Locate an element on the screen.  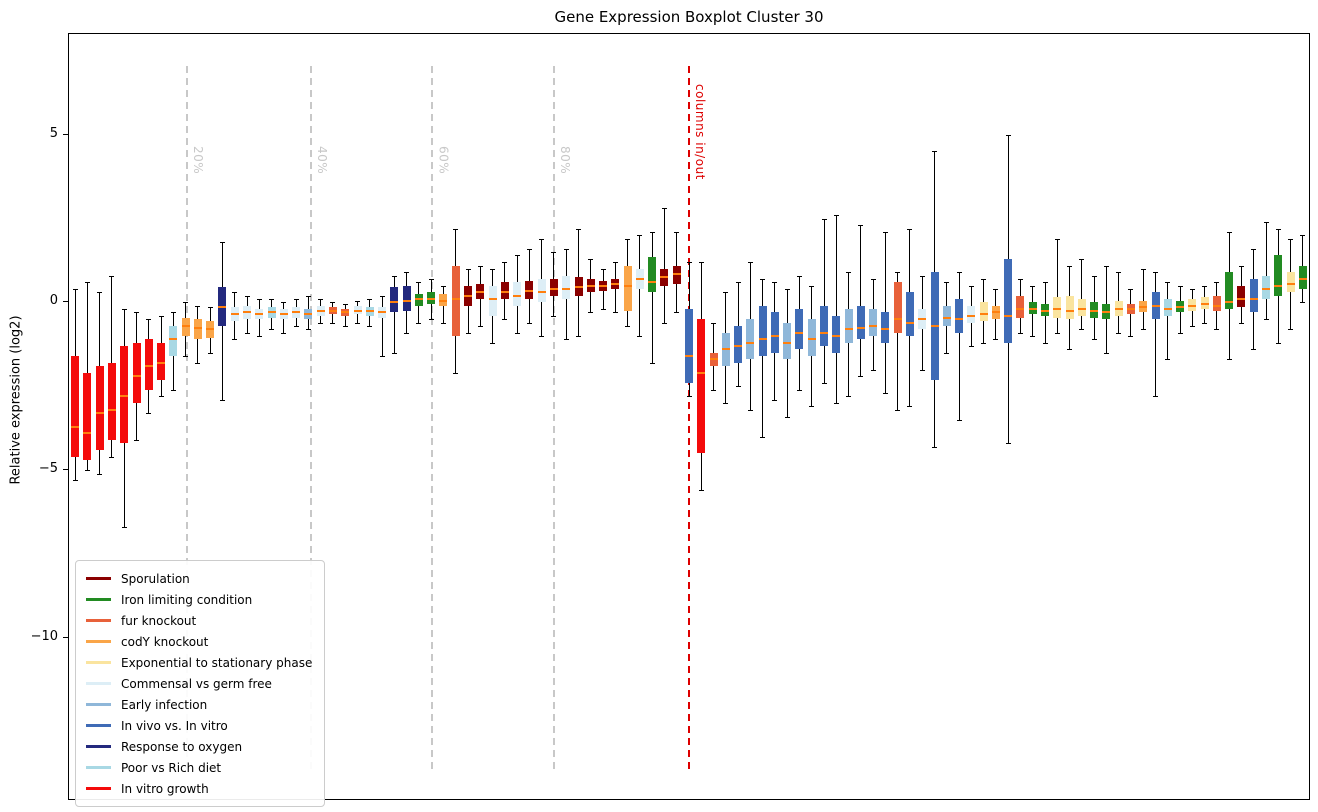
box-fur is located at coordinates (455, 300).